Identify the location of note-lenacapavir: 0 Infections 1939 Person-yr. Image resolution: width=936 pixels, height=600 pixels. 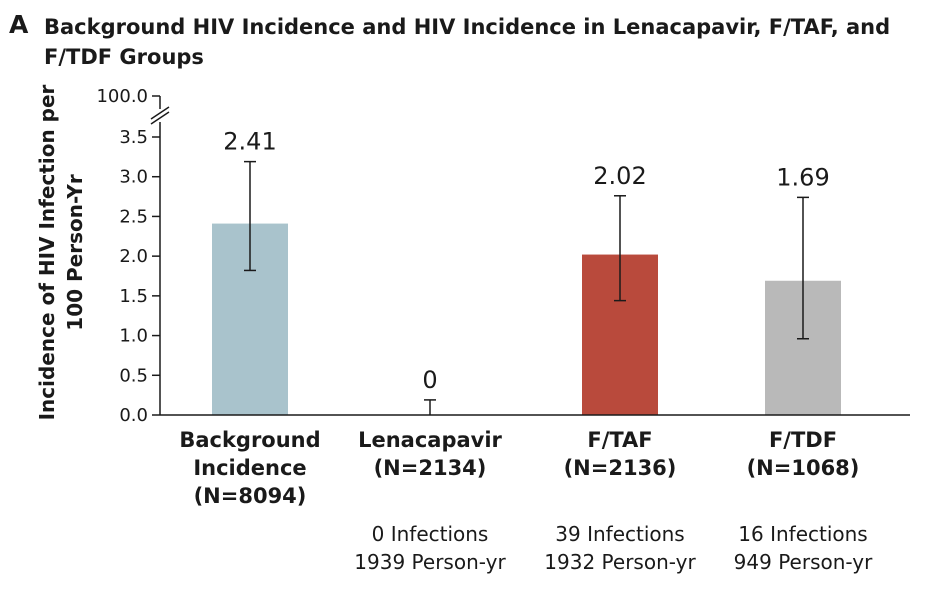
(430, 548).